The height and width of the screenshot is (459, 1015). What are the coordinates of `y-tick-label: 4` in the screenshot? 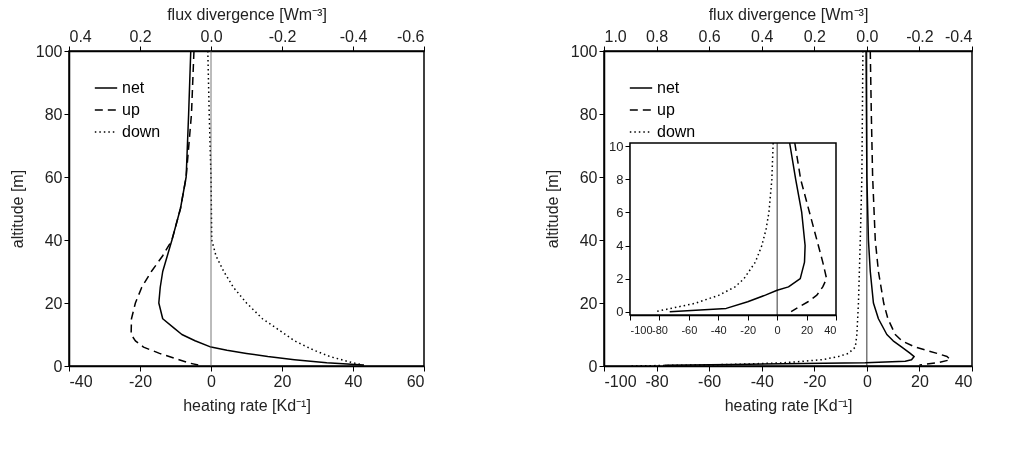 It's located at (620, 246).